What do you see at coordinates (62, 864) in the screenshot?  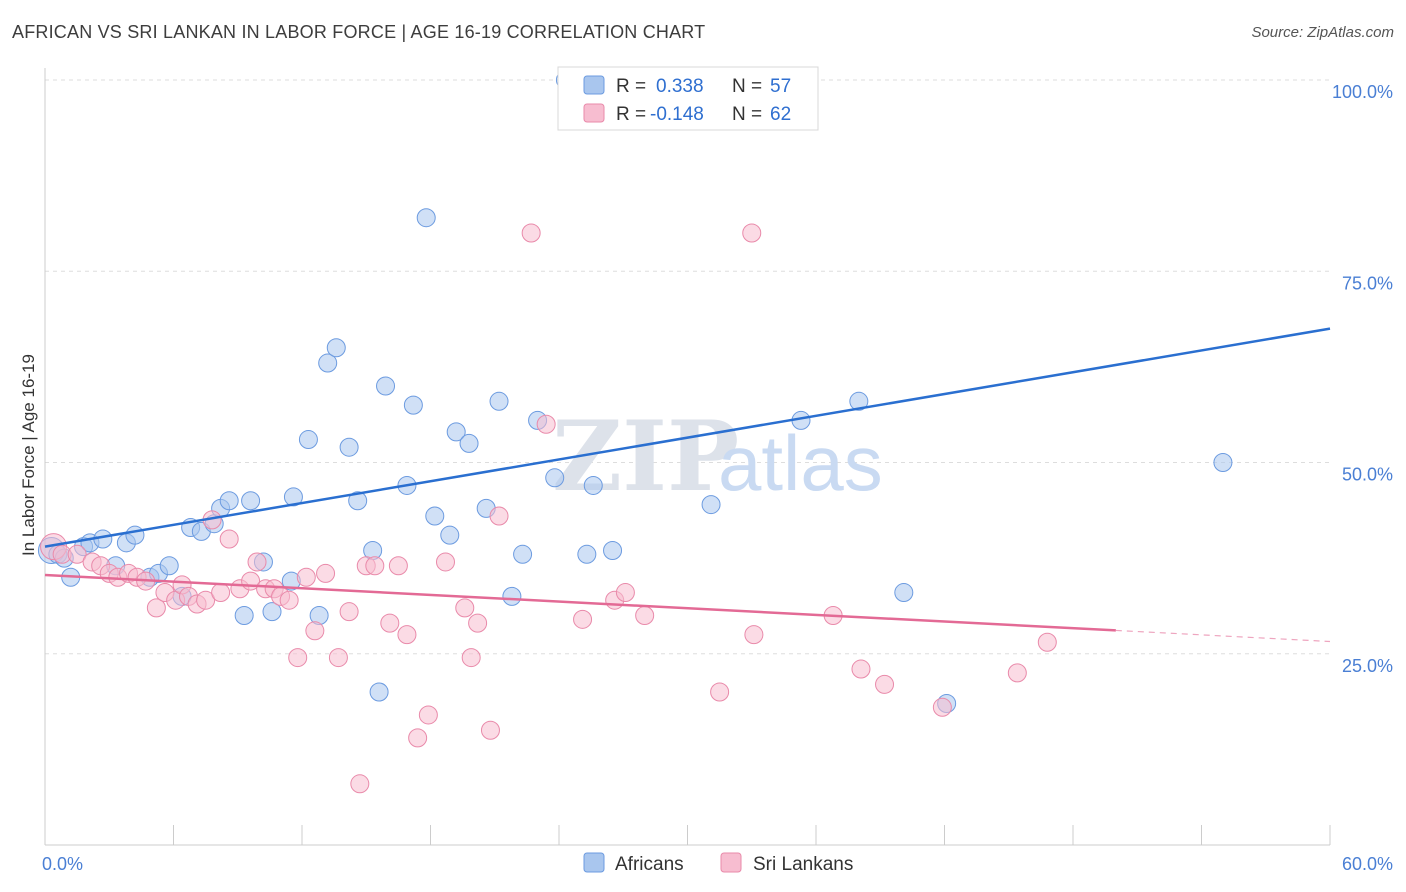 I see `x-tick-label-0: 0.0%` at bounding box center [62, 864].